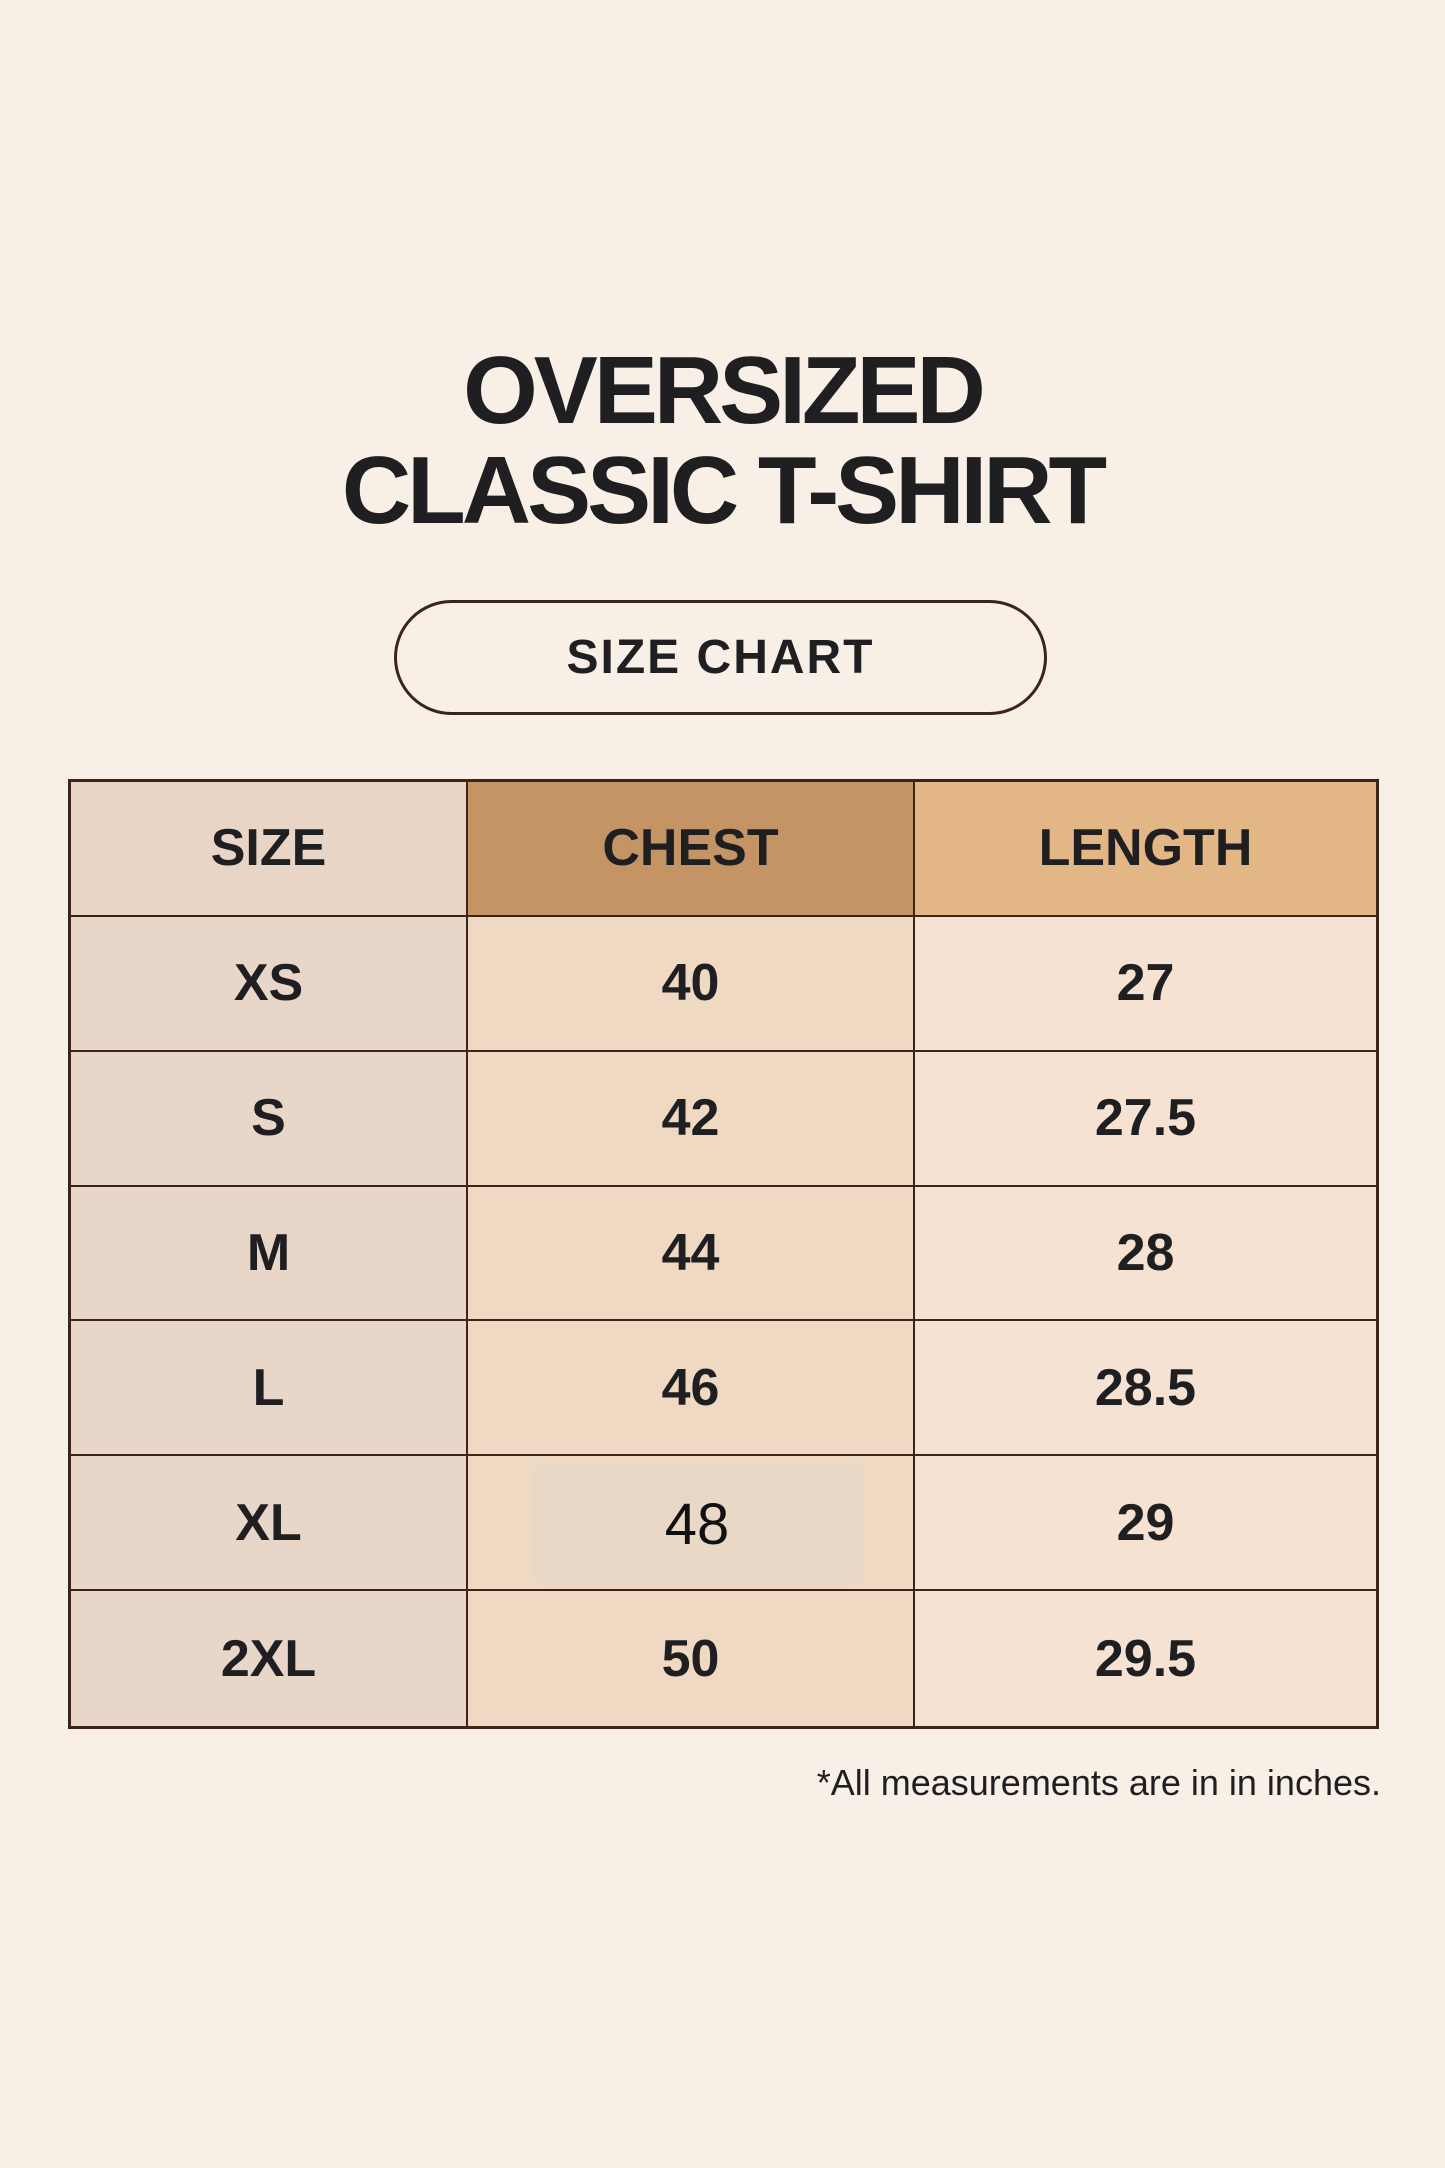 The image size is (1445, 2168). What do you see at coordinates (1145, 1254) in the screenshot?
I see `cell-length: 28` at bounding box center [1145, 1254].